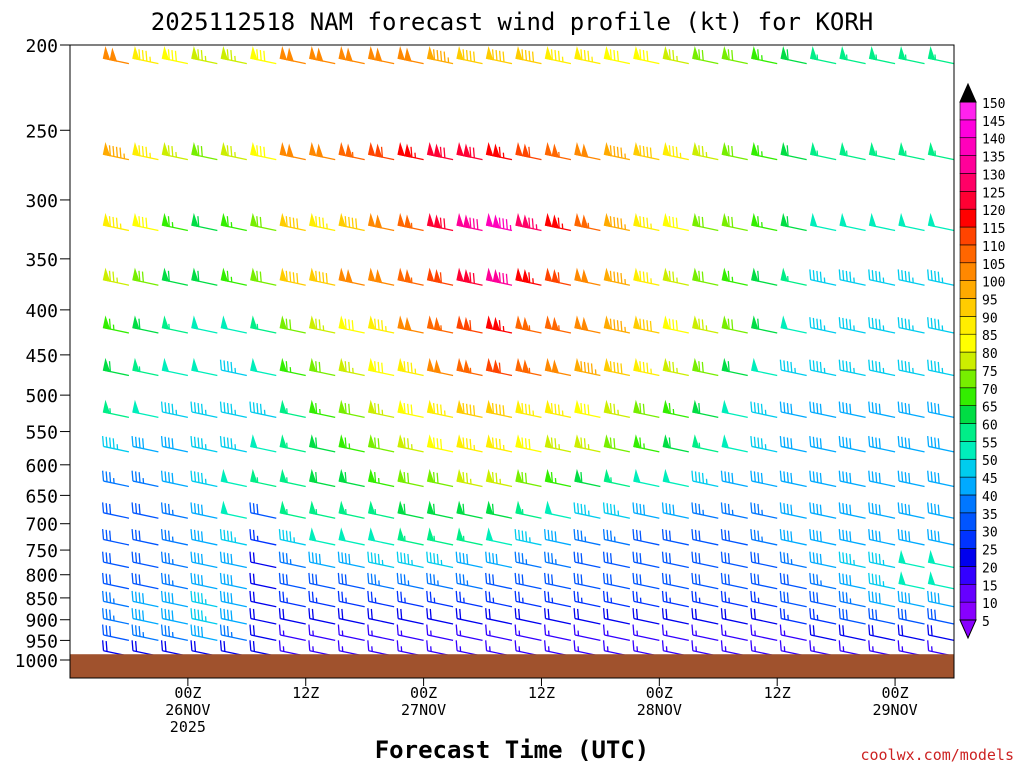 The image size is (1024, 768). Describe the element at coordinates (968, 92) in the screenshot. I see `colorbar-top-arrow` at that location.